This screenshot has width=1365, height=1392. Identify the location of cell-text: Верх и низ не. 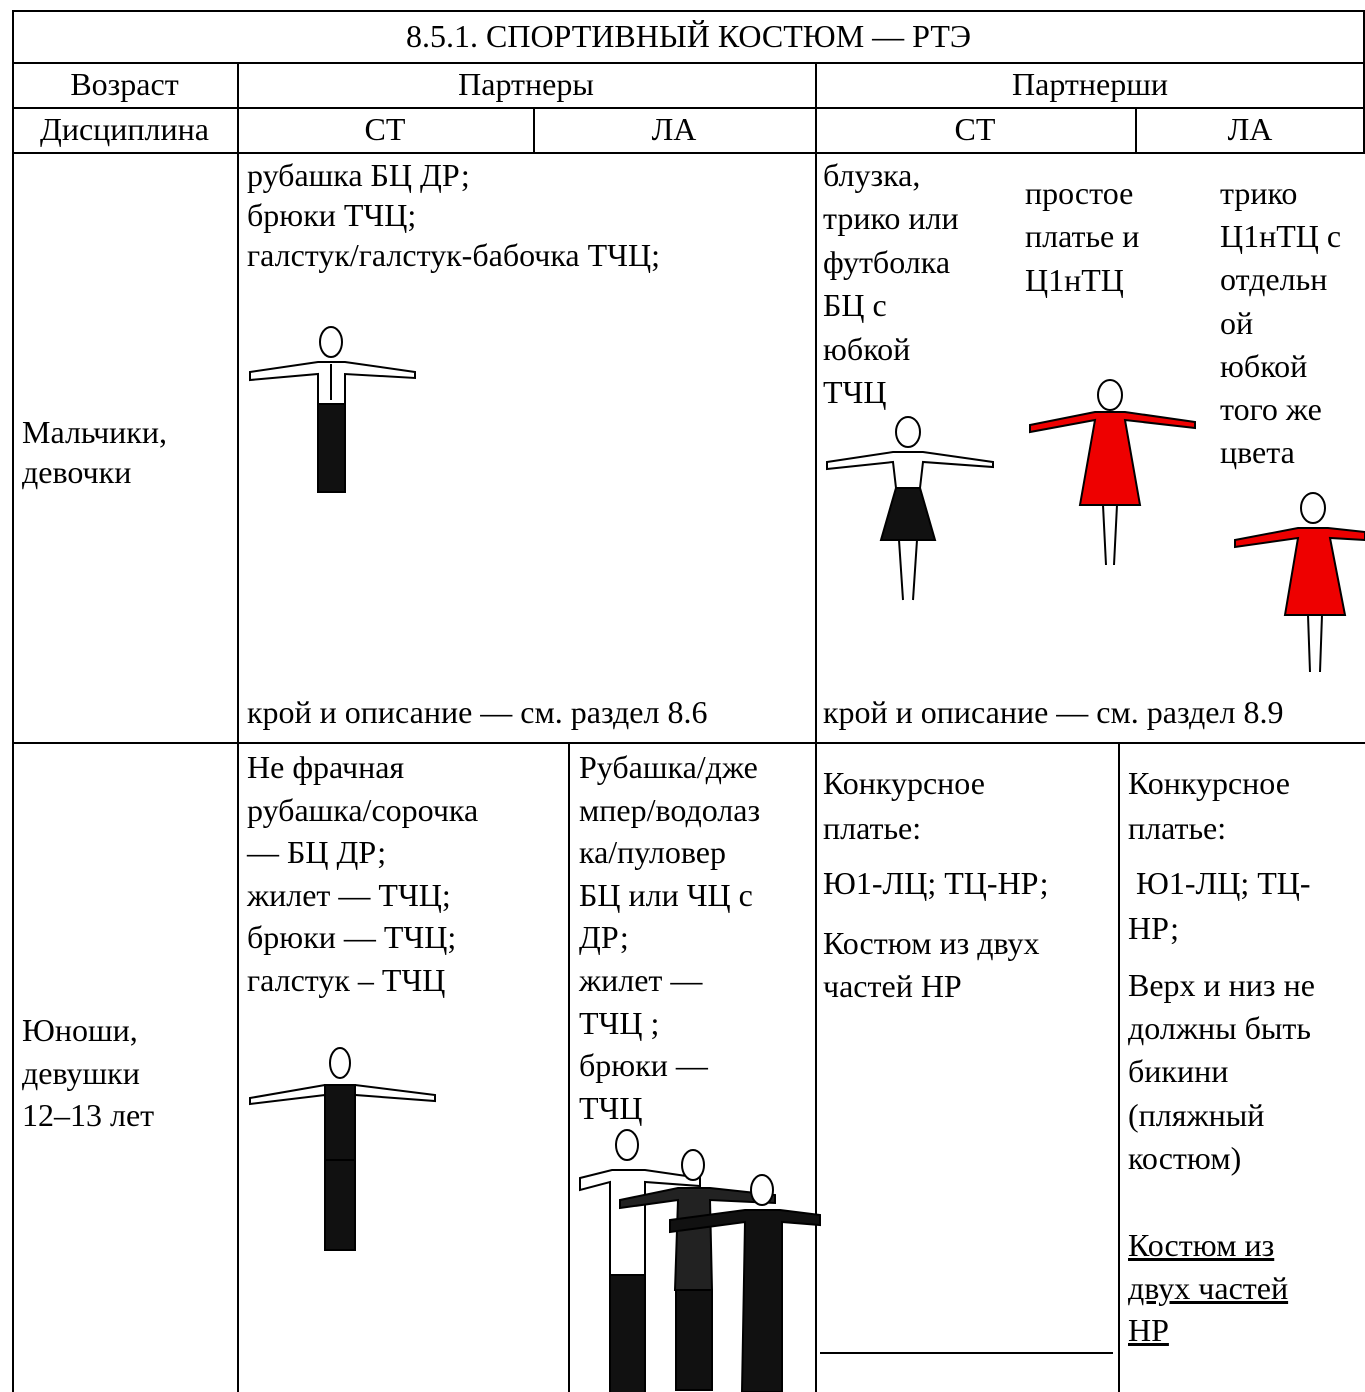
(1221, 985).